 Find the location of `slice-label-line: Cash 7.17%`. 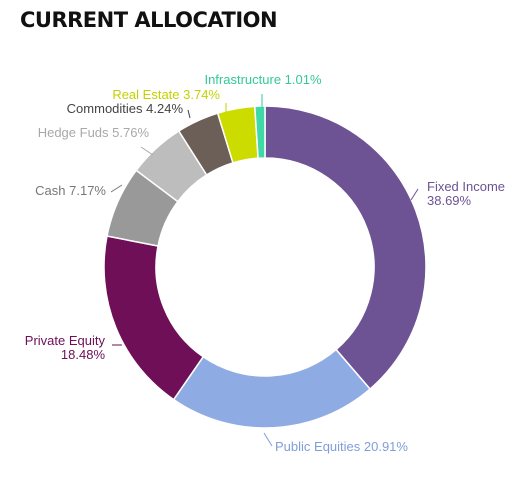

slice-label-line: Cash 7.17% is located at coordinates (70, 190).